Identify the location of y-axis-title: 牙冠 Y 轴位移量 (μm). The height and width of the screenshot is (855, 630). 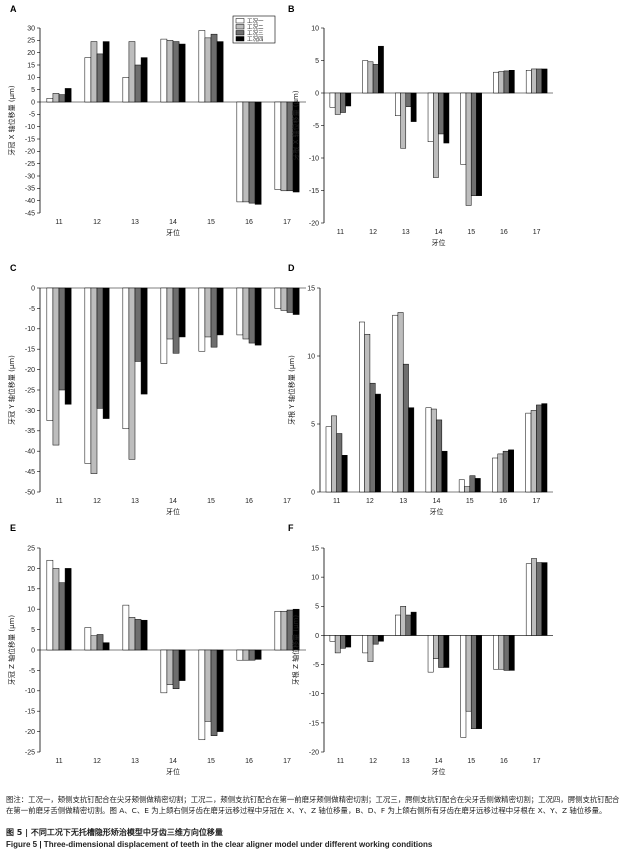
(11, 390).